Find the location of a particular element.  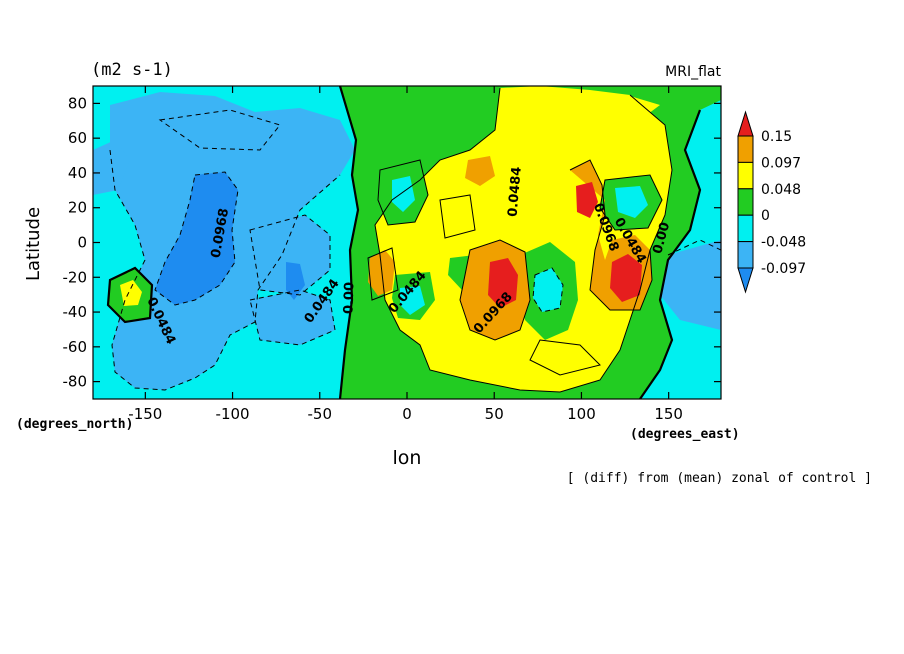

region-blue-east is located at coordinates (690, 285).